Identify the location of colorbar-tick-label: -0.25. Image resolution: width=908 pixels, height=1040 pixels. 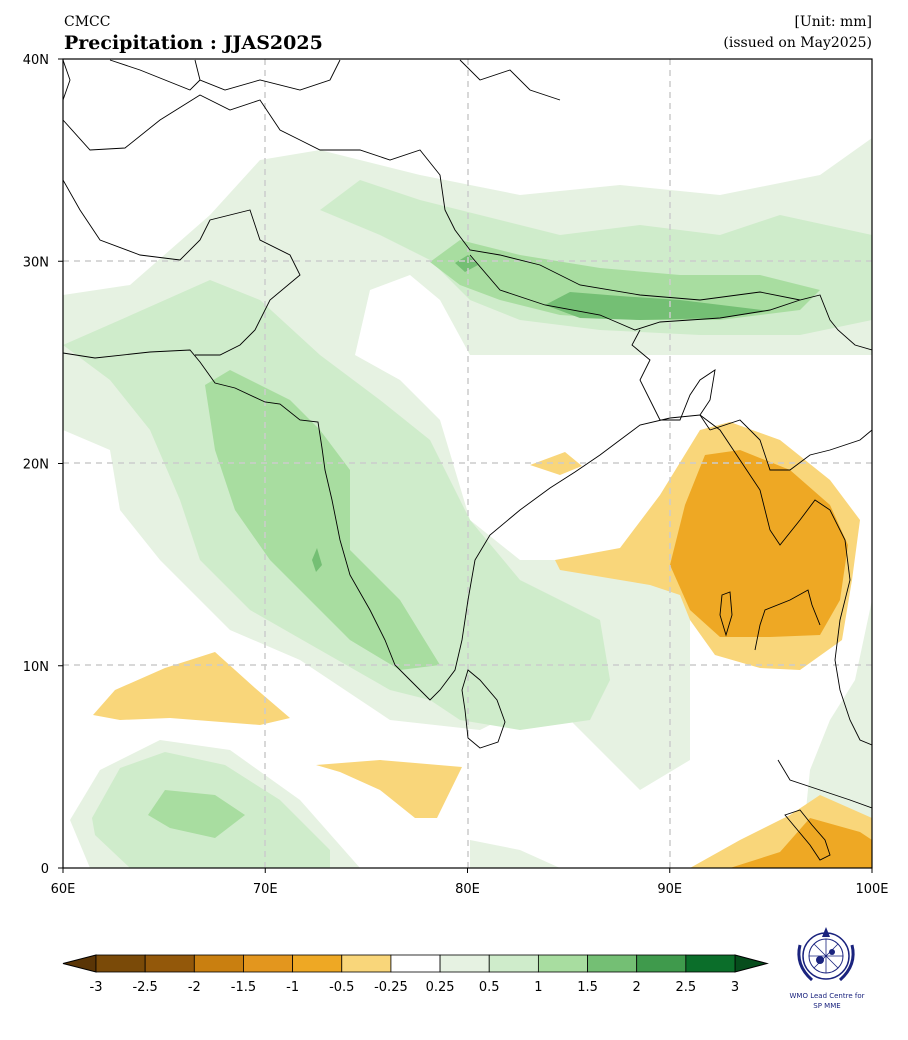
(391, 987).